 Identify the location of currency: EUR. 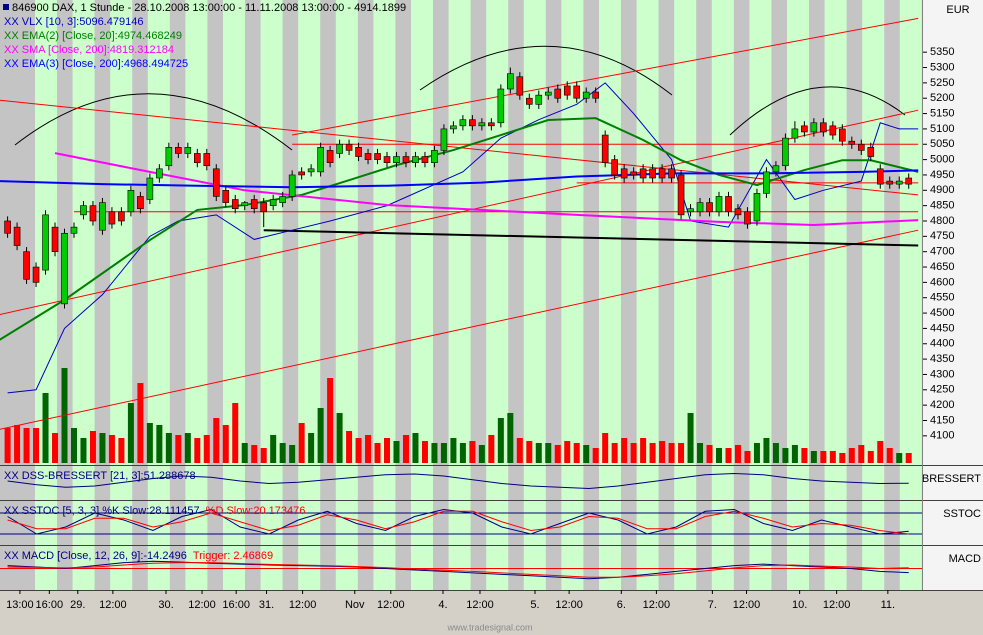
(957, 10).